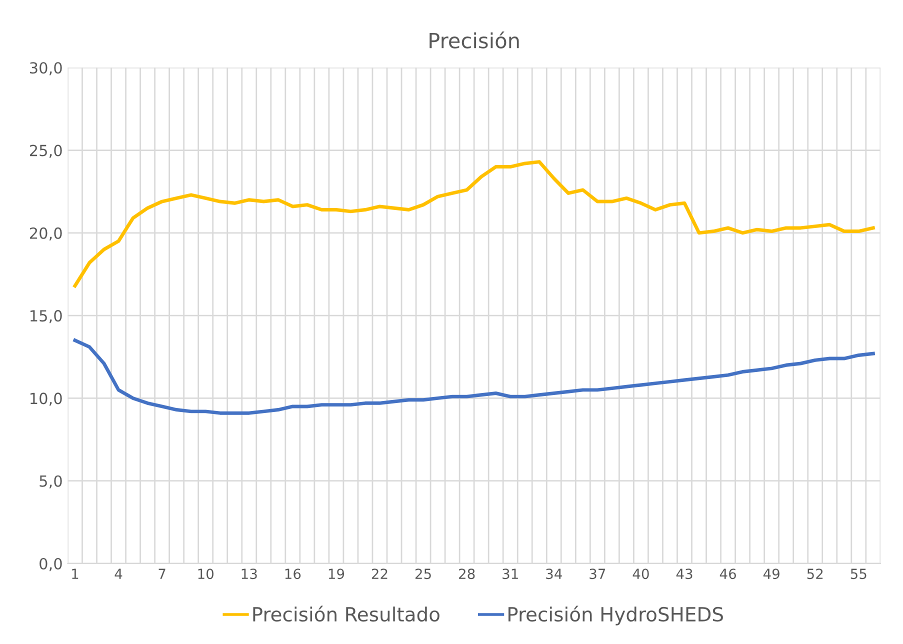 Image resolution: width=903 pixels, height=644 pixels. I want to click on y-tick-label: 30,0, so click(46, 69).